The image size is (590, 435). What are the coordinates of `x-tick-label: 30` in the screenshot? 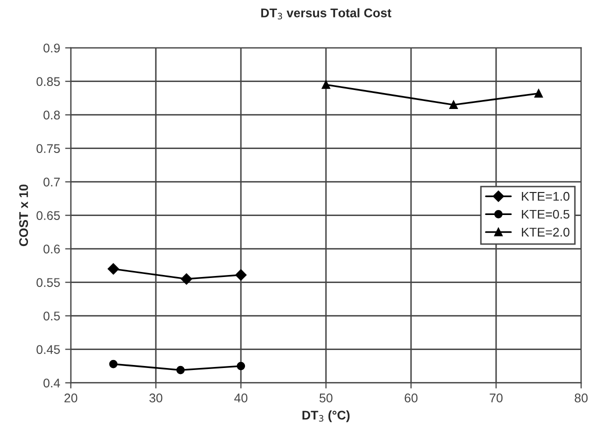 It's located at (155, 398).